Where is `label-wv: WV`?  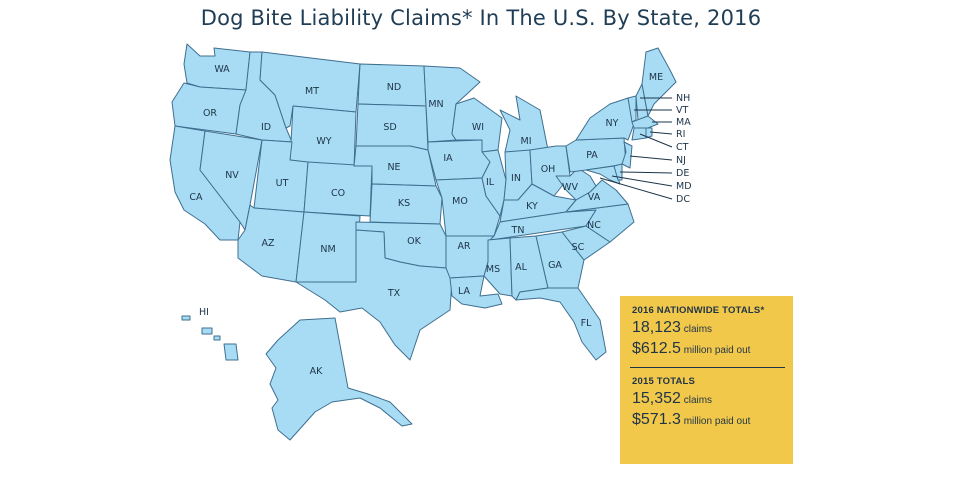
label-wv: WV is located at coordinates (570, 187).